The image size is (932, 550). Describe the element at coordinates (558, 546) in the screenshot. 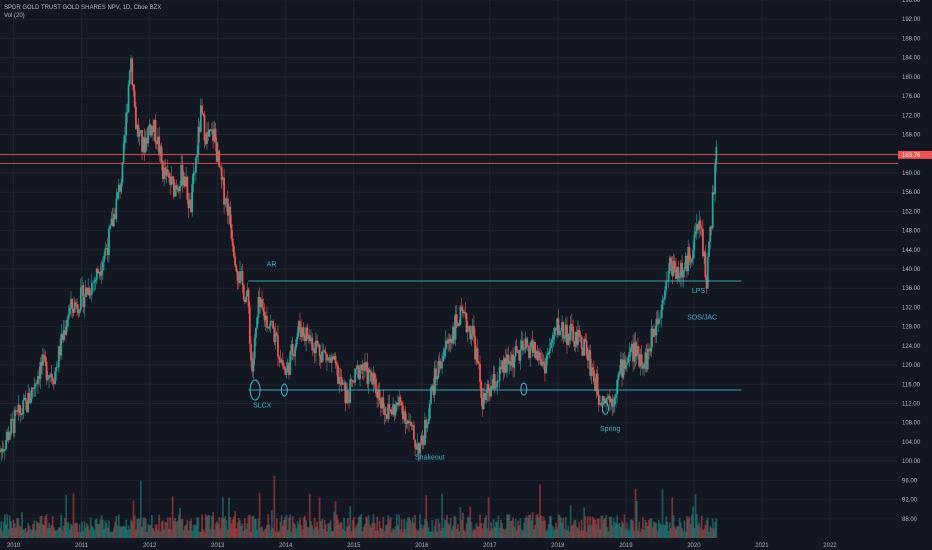

I see `x-tick-label: 2018` at that location.